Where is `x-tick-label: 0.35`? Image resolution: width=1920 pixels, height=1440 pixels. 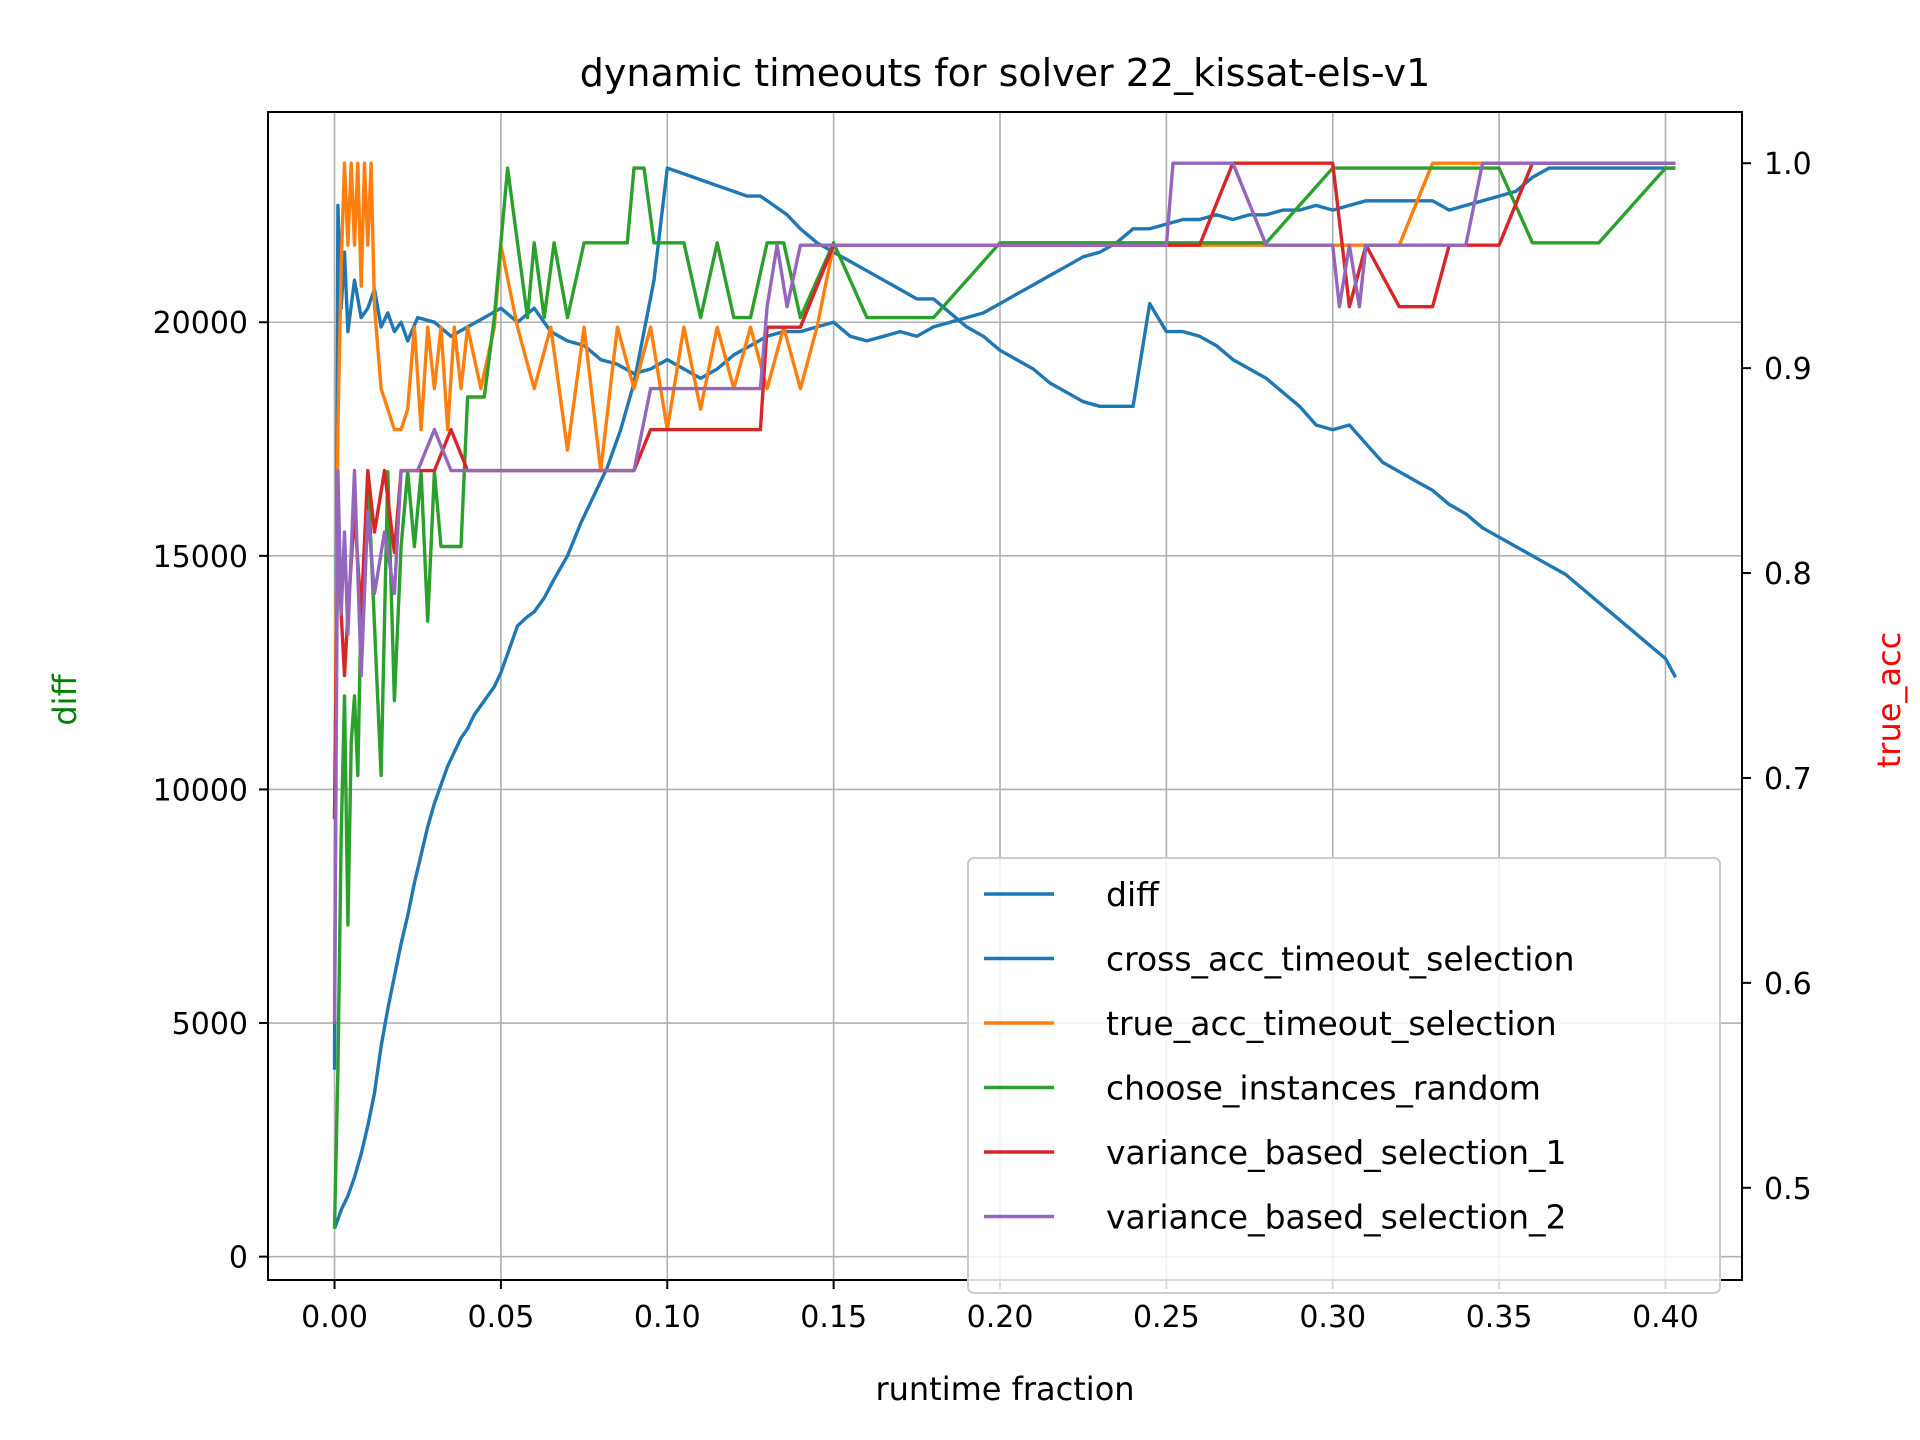
x-tick-label: 0.35 is located at coordinates (1499, 1317).